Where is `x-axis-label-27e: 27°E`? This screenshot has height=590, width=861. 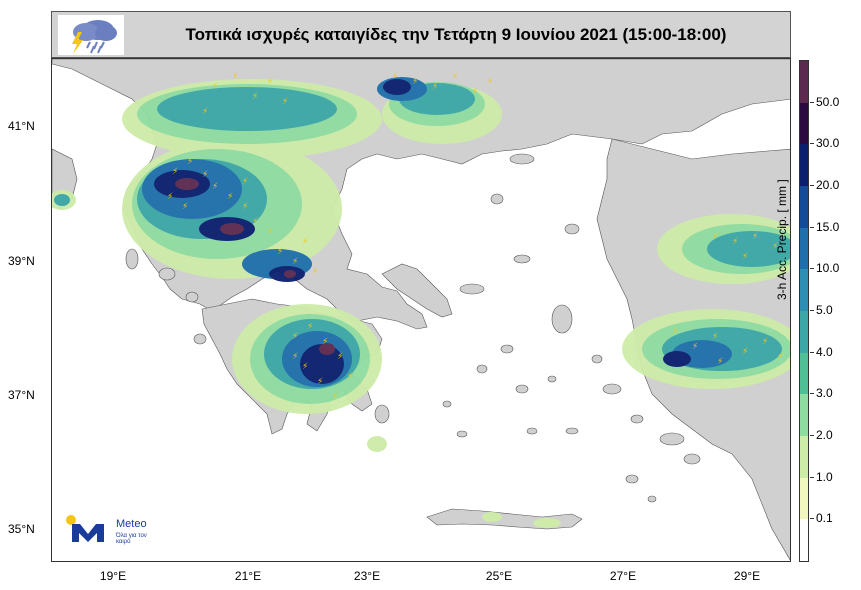
x-axis-label-27e: 27°E is located at coordinates (623, 576).